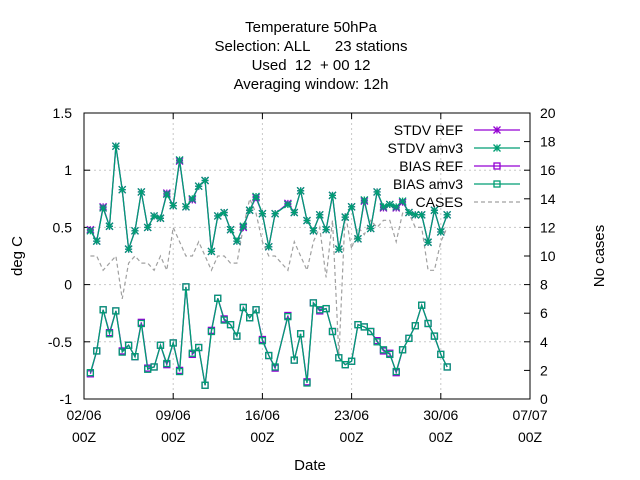  What do you see at coordinates (311, 27) in the screenshot?
I see `title-line-1: Temperature 50hPa` at bounding box center [311, 27].